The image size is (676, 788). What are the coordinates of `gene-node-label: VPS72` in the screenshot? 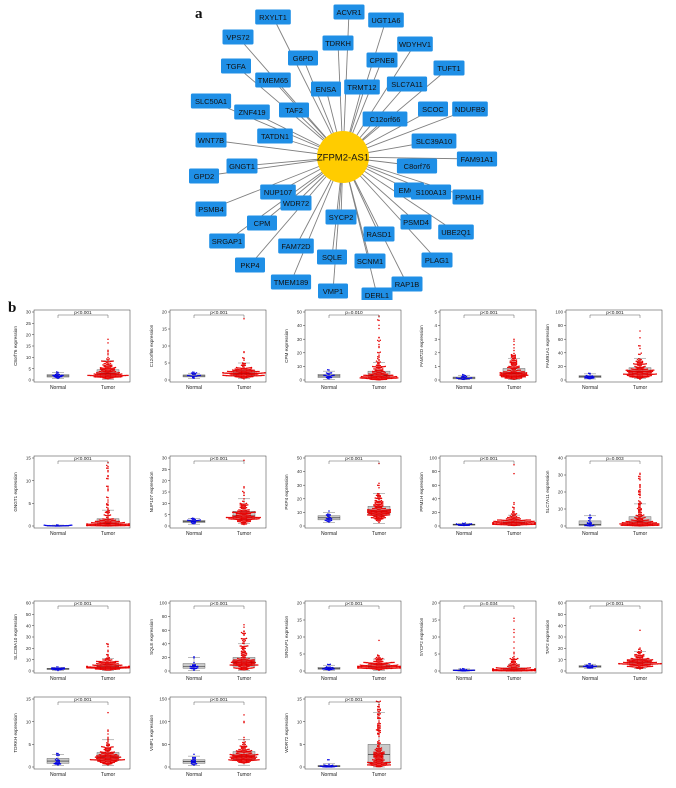 It's located at (237, 37).